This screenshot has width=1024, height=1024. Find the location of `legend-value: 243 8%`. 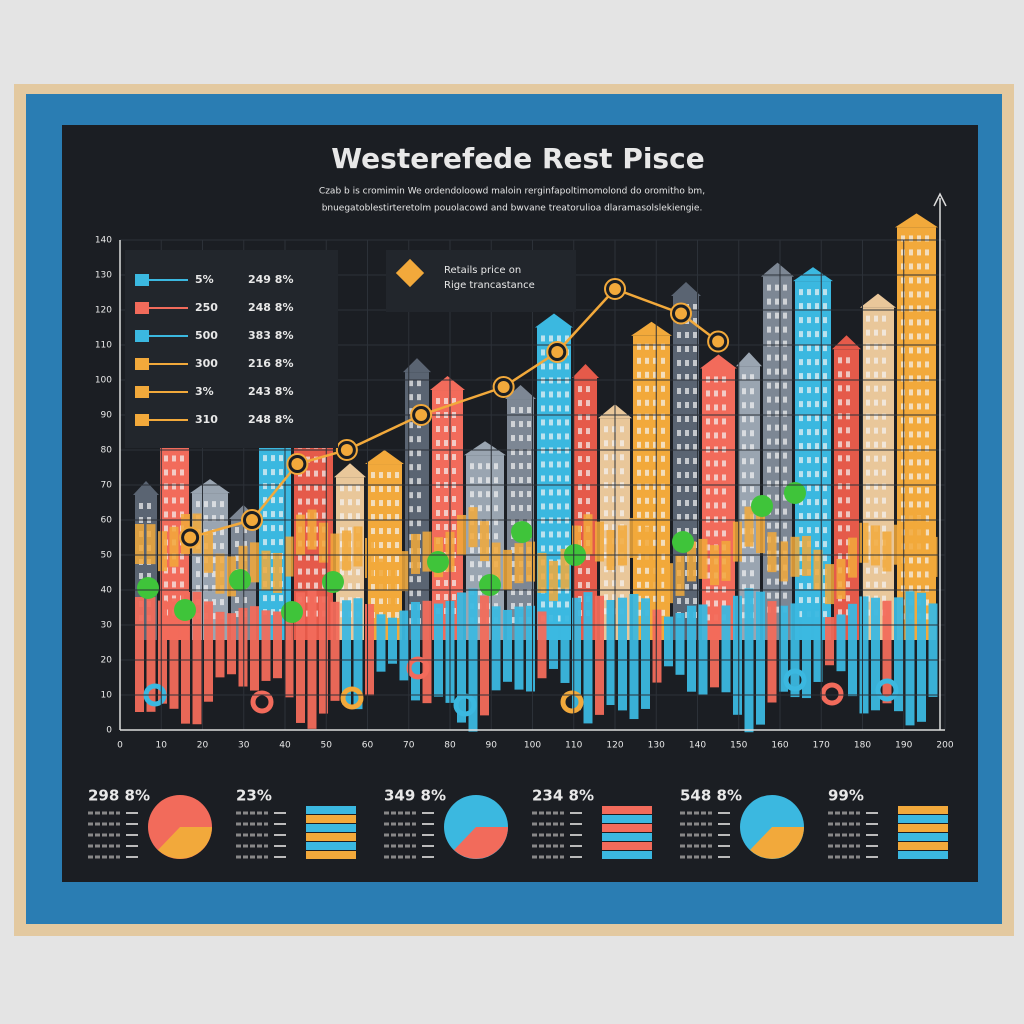

legend-value: 243 8% is located at coordinates (270, 391).